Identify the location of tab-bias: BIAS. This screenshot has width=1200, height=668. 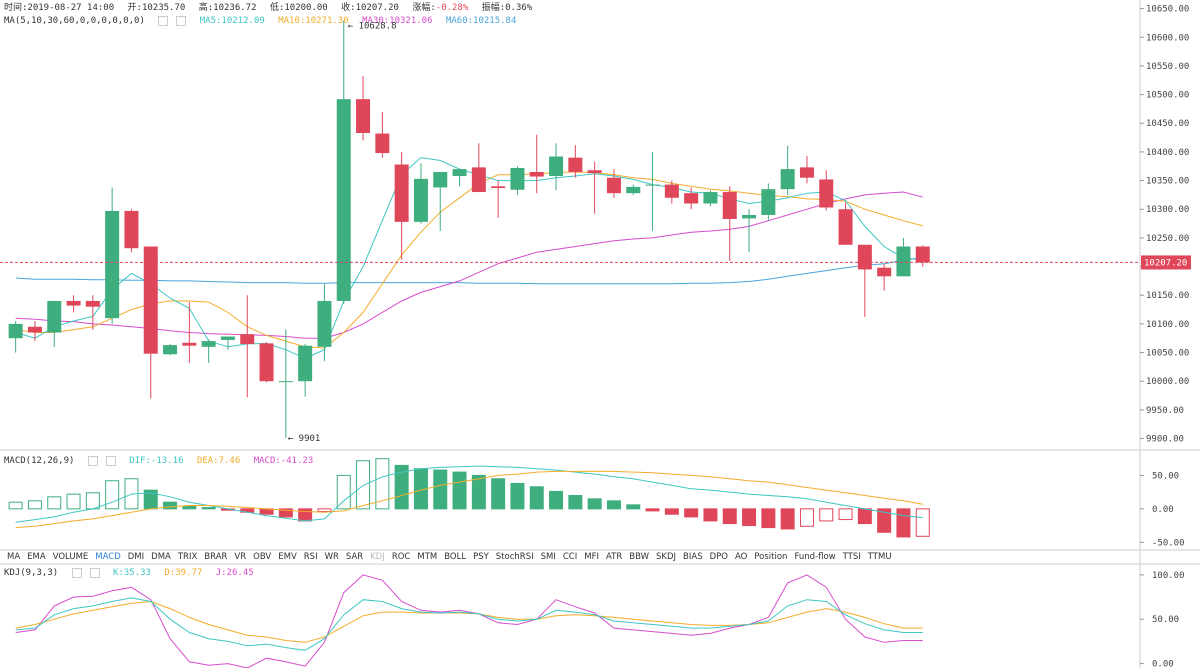
(693, 557).